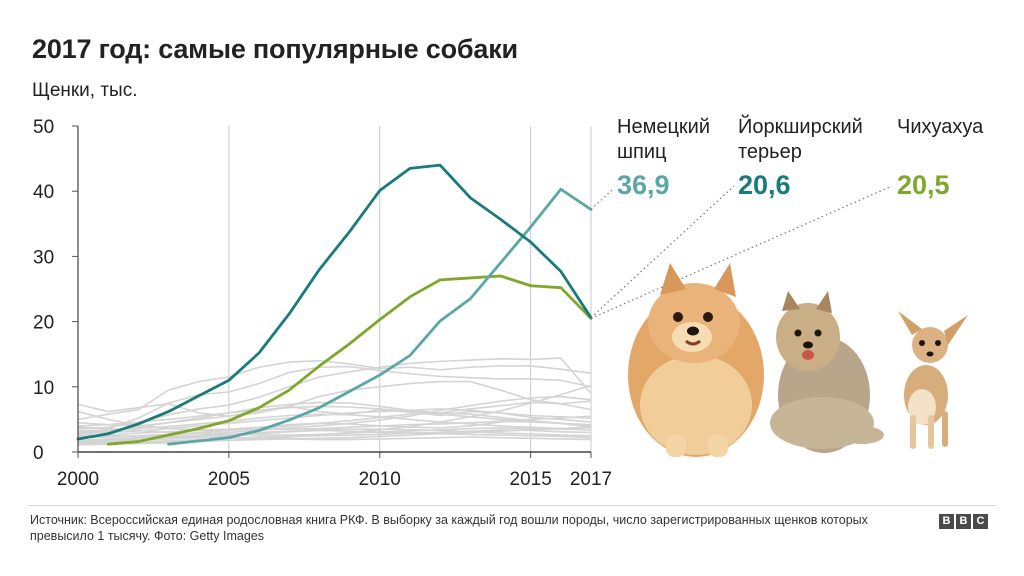 Image resolution: width=1024 pixels, height=576 pixels. Describe the element at coordinates (770, 152) in the screenshot. I see `legend-name-yorkie-line2: терьер` at that location.